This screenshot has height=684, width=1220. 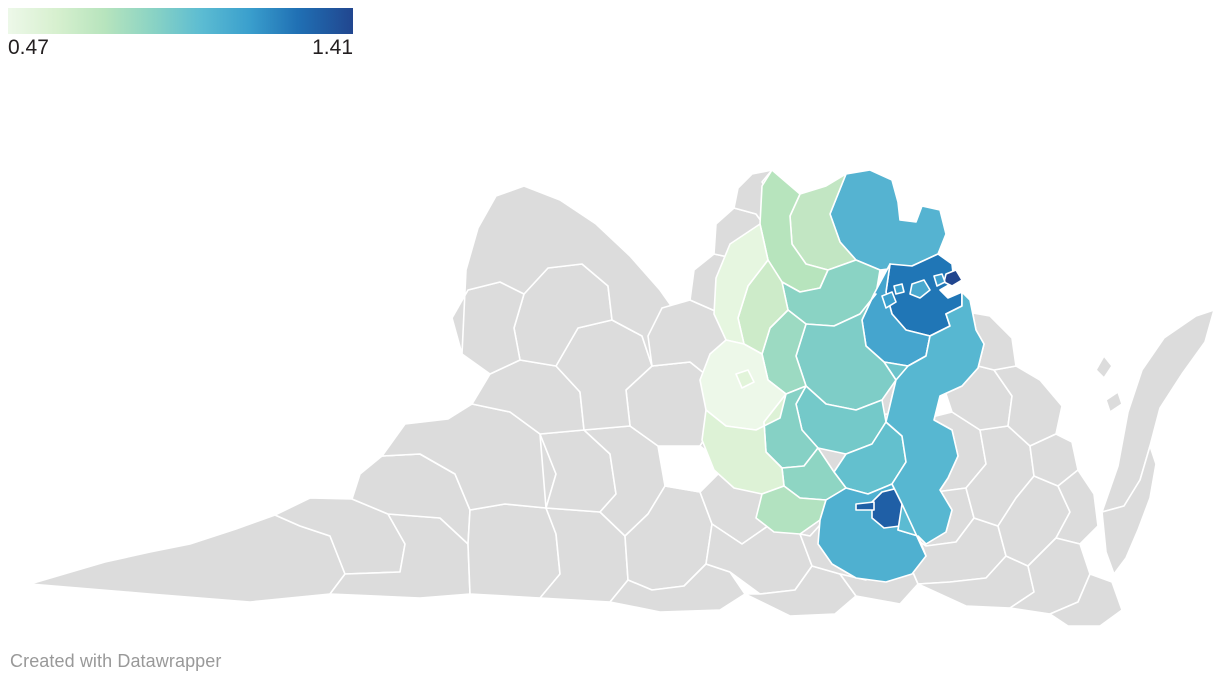 What do you see at coordinates (28, 47) in the screenshot?
I see `legend-min-value: 0.47` at bounding box center [28, 47].